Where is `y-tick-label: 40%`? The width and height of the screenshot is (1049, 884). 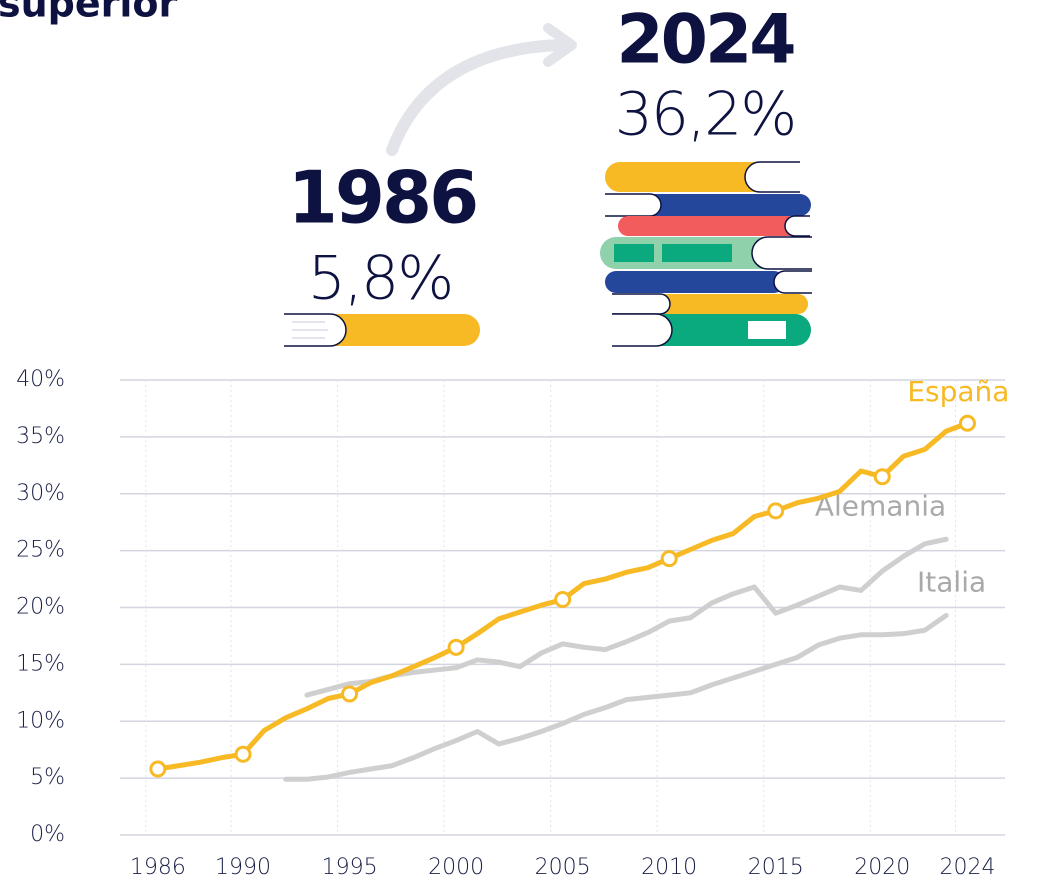 y-tick-label: 40% is located at coordinates (40, 379).